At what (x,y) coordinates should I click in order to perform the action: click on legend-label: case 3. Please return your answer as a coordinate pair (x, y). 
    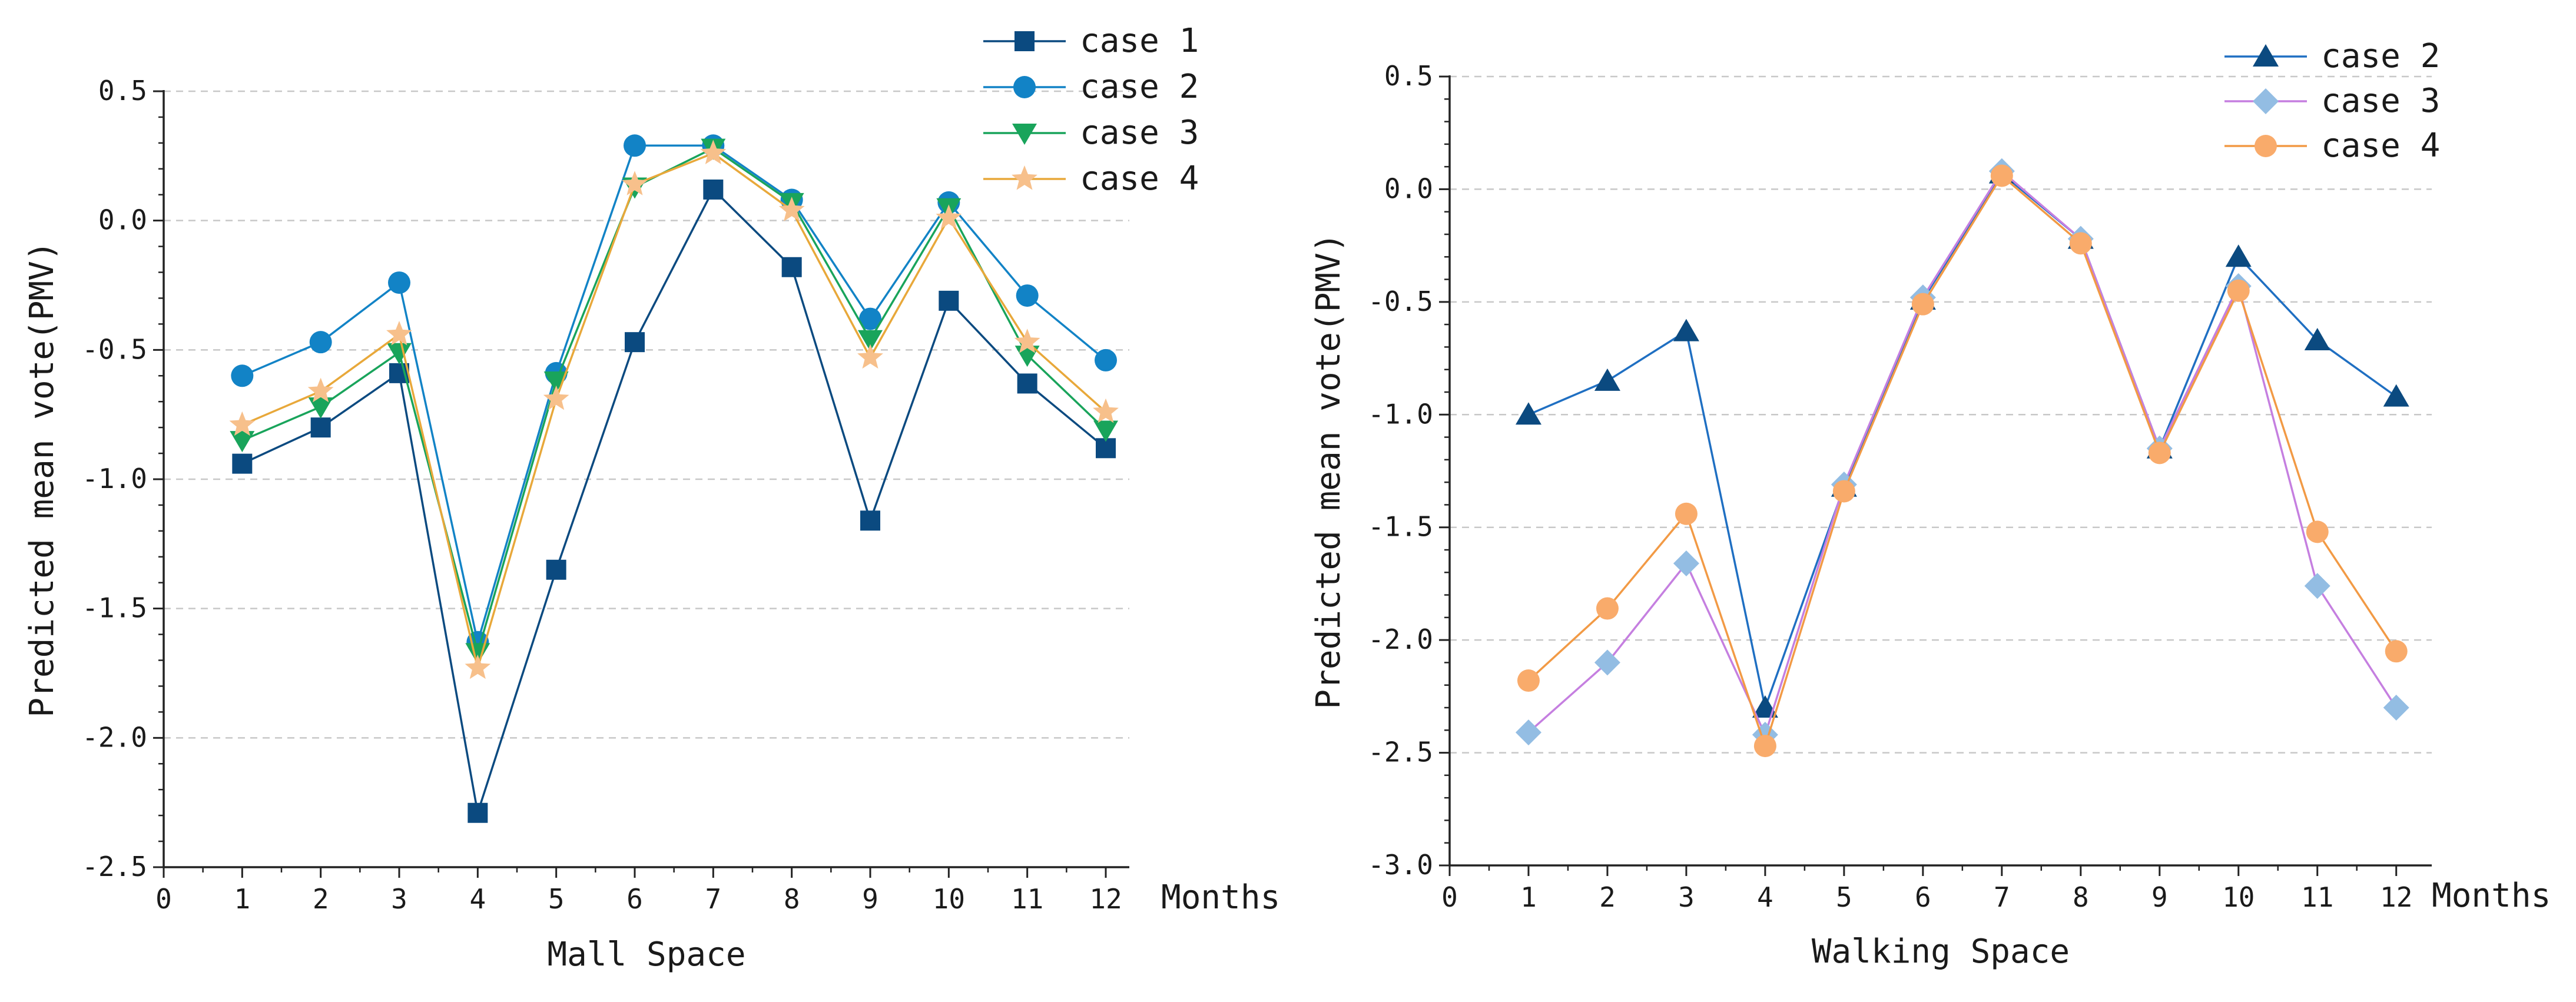
    Looking at the image, I should click on (2380, 101).